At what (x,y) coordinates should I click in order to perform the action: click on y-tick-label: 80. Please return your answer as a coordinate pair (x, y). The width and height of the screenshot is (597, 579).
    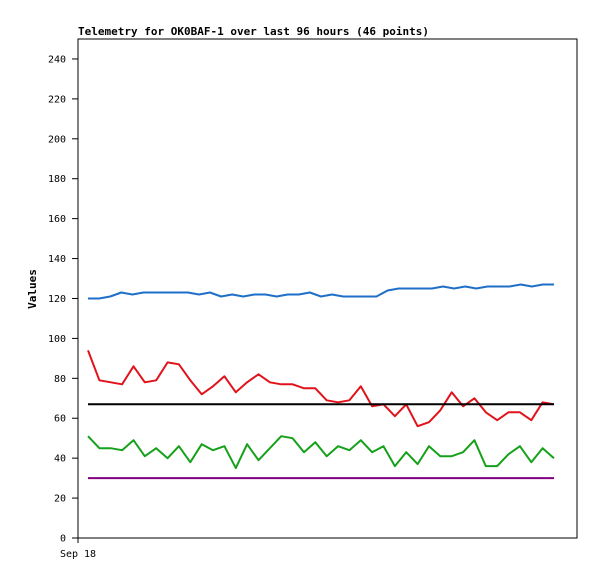
    Looking at the image, I should click on (60, 379).